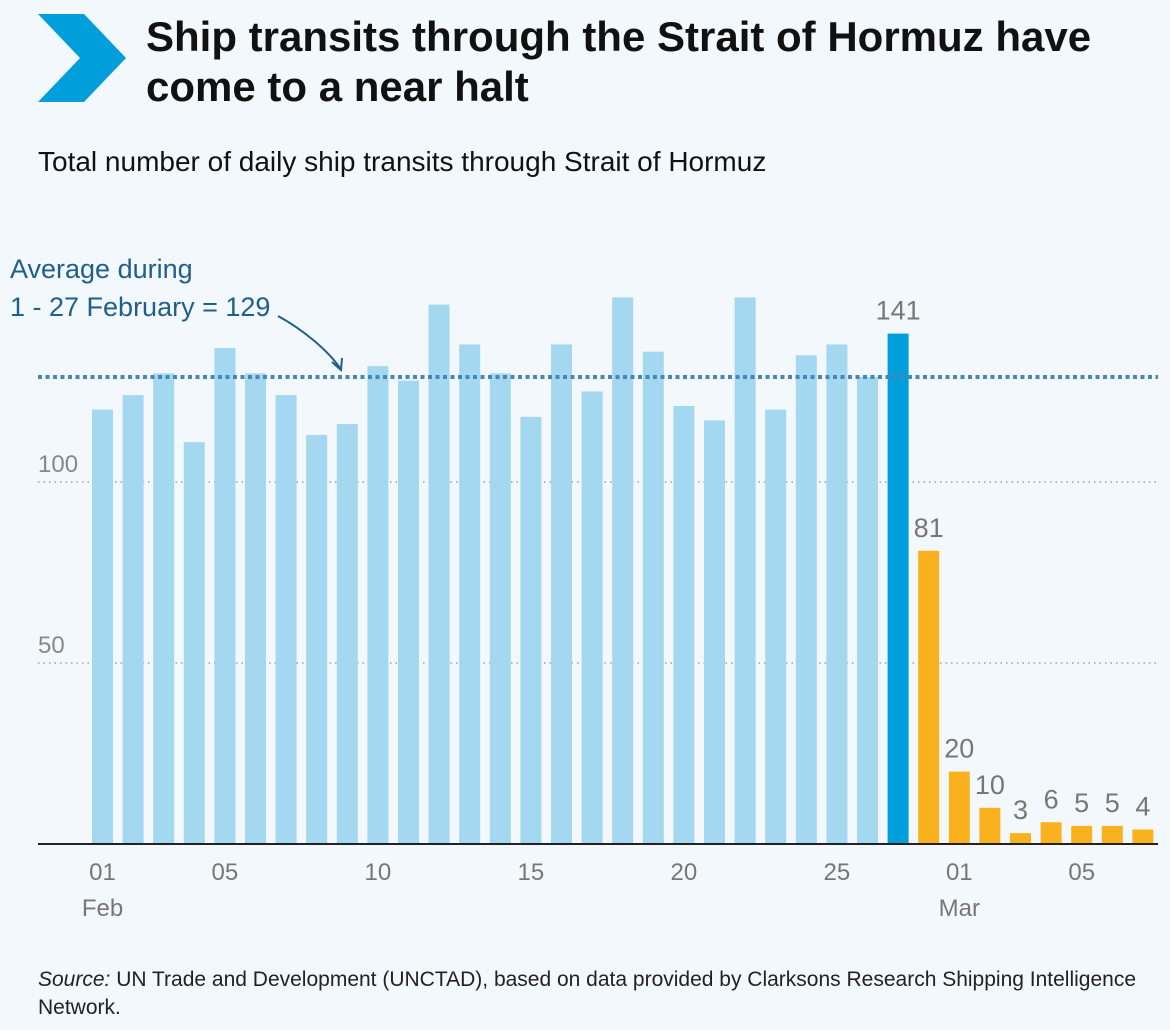 This screenshot has width=1170, height=1030. I want to click on annotation-line-2: 1 - 27 February = 129, so click(140, 307).